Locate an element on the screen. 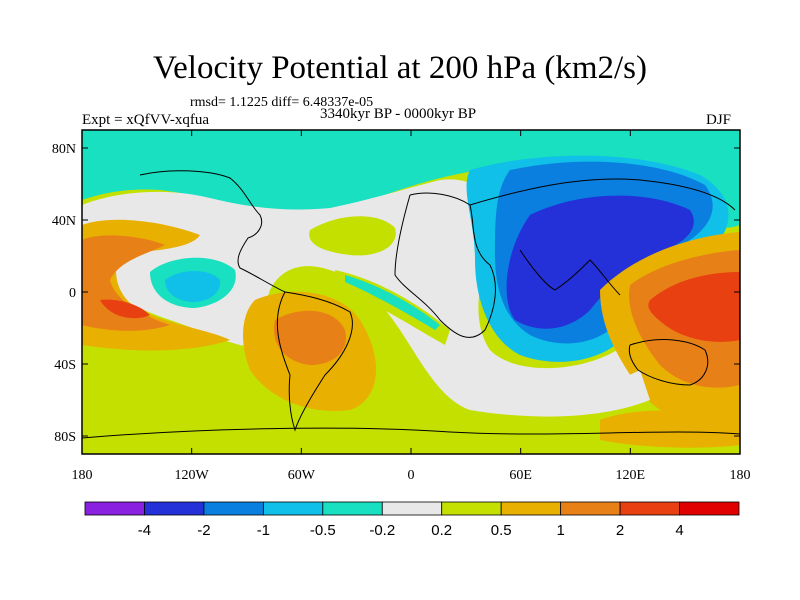  lon-tick-label: 60W is located at coordinates (302, 475).